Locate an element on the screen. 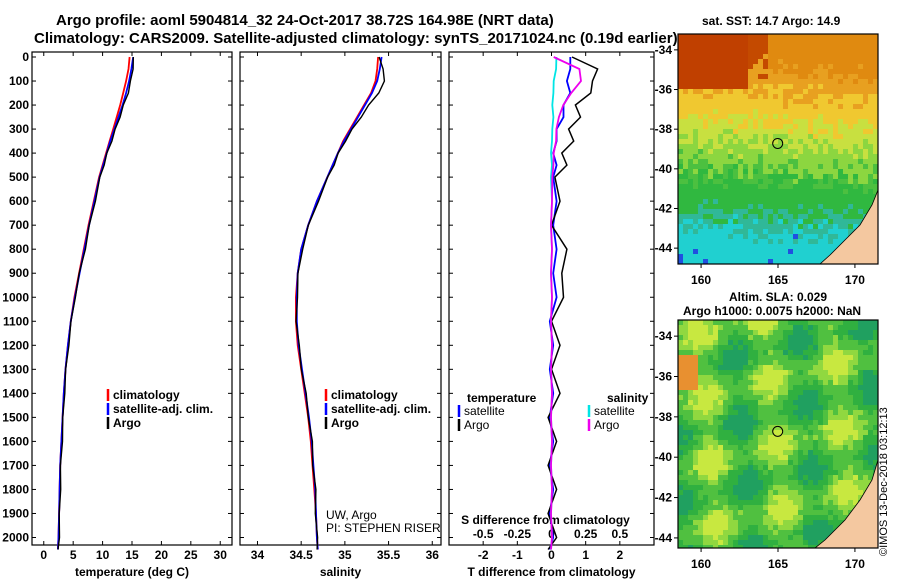 Image resolution: width=900 pixels, height=580 pixels. x-tick-label: 25 is located at coordinates (191, 555).